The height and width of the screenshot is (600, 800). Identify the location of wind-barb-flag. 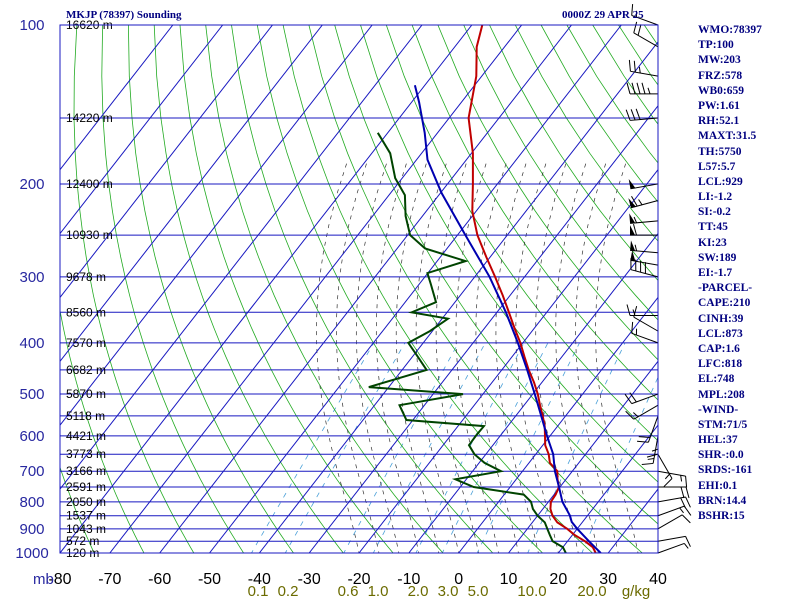
(632, 230).